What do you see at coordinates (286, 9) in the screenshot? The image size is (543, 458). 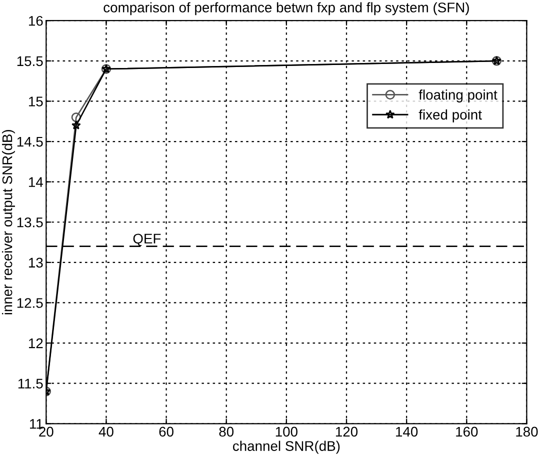 I see `chart-title: comparison of performance betwn fxp and flp system (SFN)` at bounding box center [286, 9].